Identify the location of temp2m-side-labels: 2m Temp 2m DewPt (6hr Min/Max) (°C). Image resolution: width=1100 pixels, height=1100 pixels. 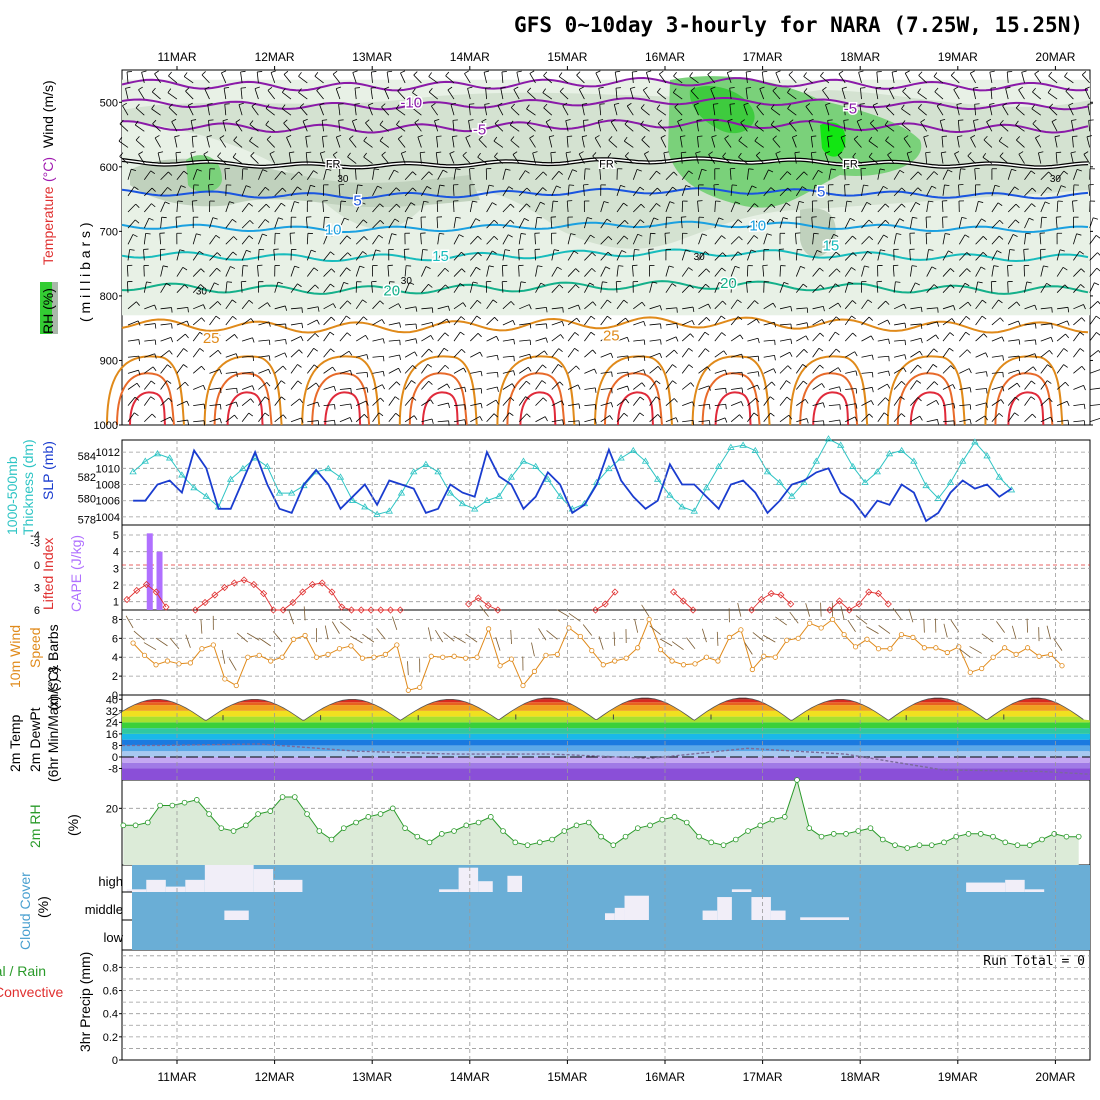
(34, 724).